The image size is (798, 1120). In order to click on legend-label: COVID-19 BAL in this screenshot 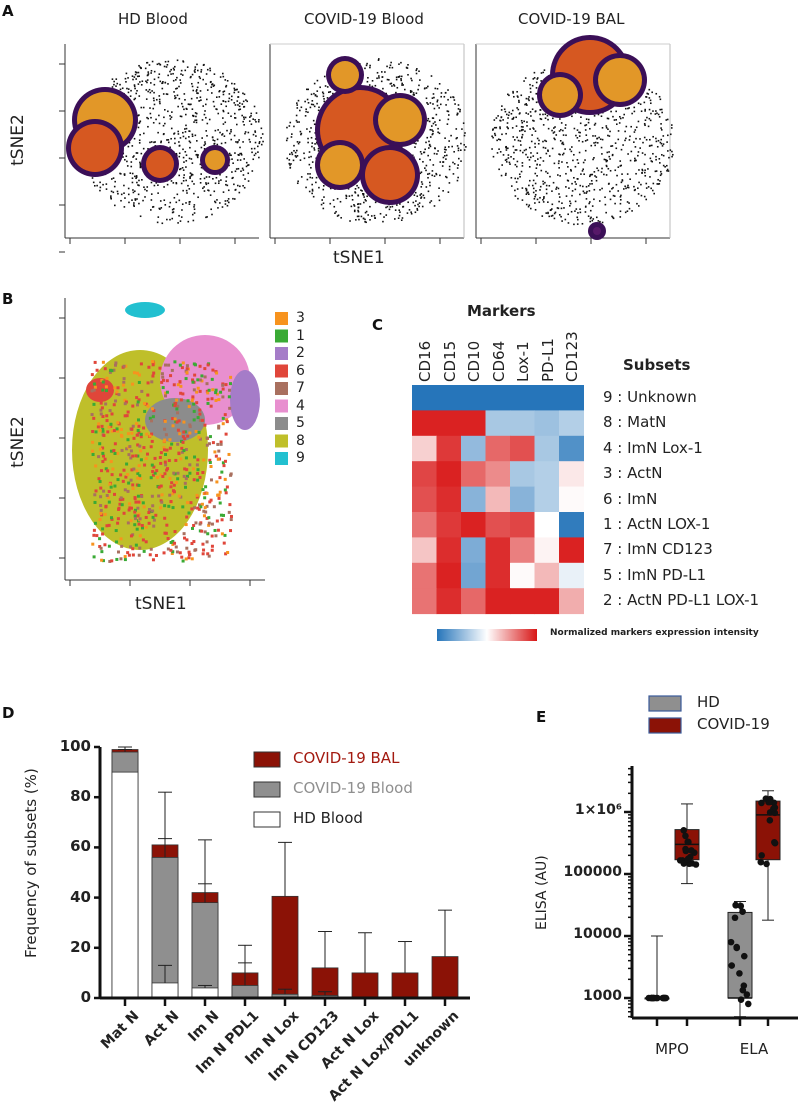, I will do `click(346, 758)`.